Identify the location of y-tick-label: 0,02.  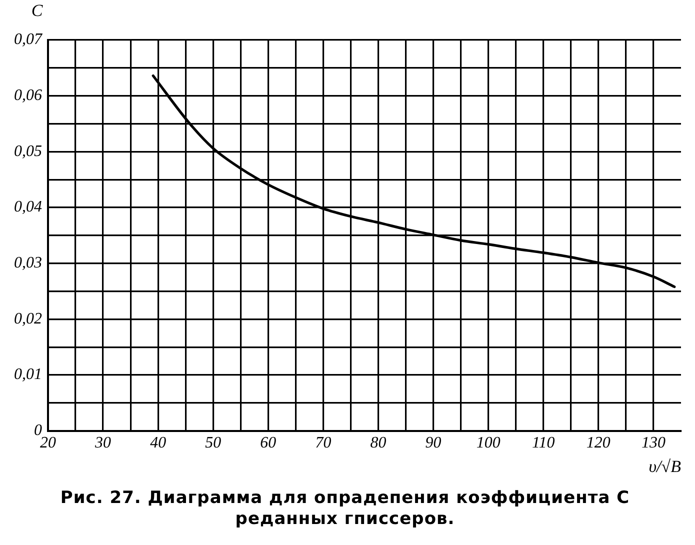
(28, 319).